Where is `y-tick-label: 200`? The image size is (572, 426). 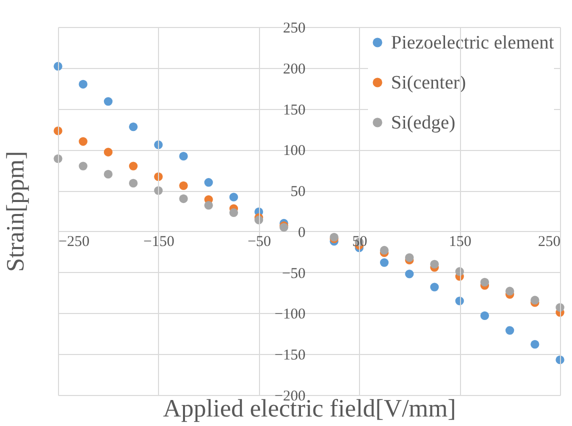
y-tick-label: 200 is located at coordinates (294, 69).